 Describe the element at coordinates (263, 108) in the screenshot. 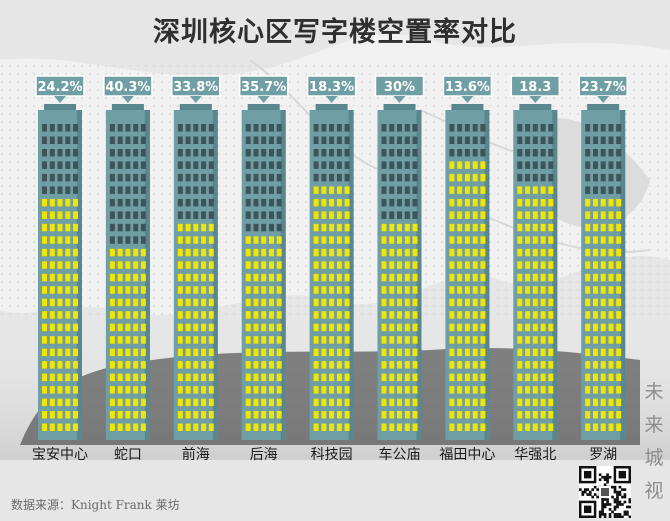

I see `tower-roof` at that location.